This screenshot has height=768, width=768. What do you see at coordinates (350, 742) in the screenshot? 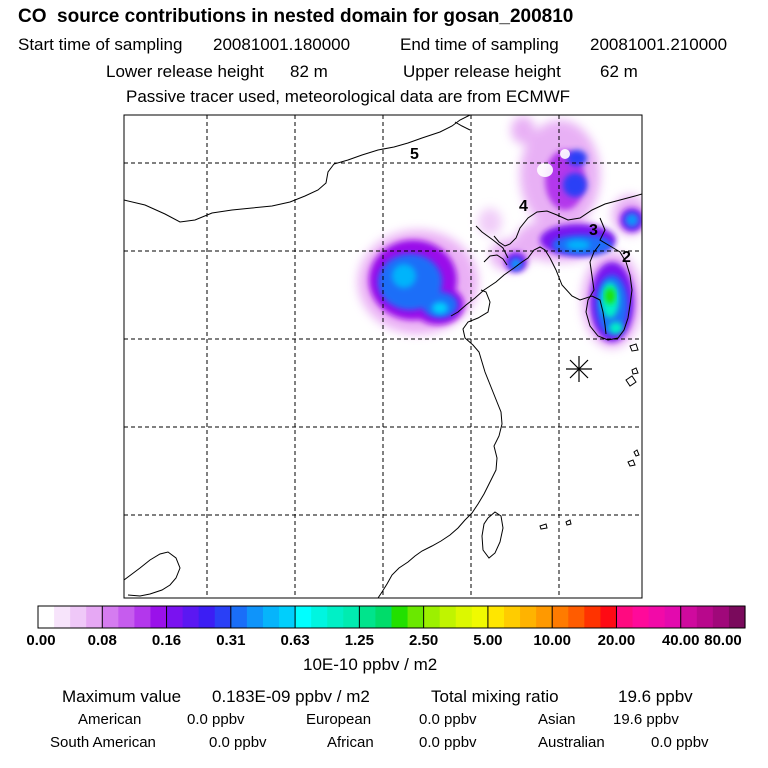
I see `region-african-name: African` at bounding box center [350, 742].